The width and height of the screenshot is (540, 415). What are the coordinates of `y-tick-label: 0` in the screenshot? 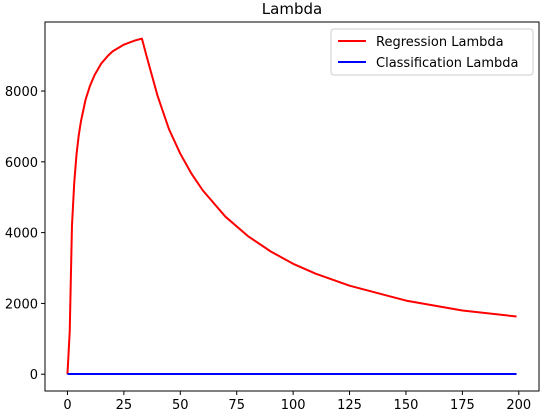 It's located at (34, 375).